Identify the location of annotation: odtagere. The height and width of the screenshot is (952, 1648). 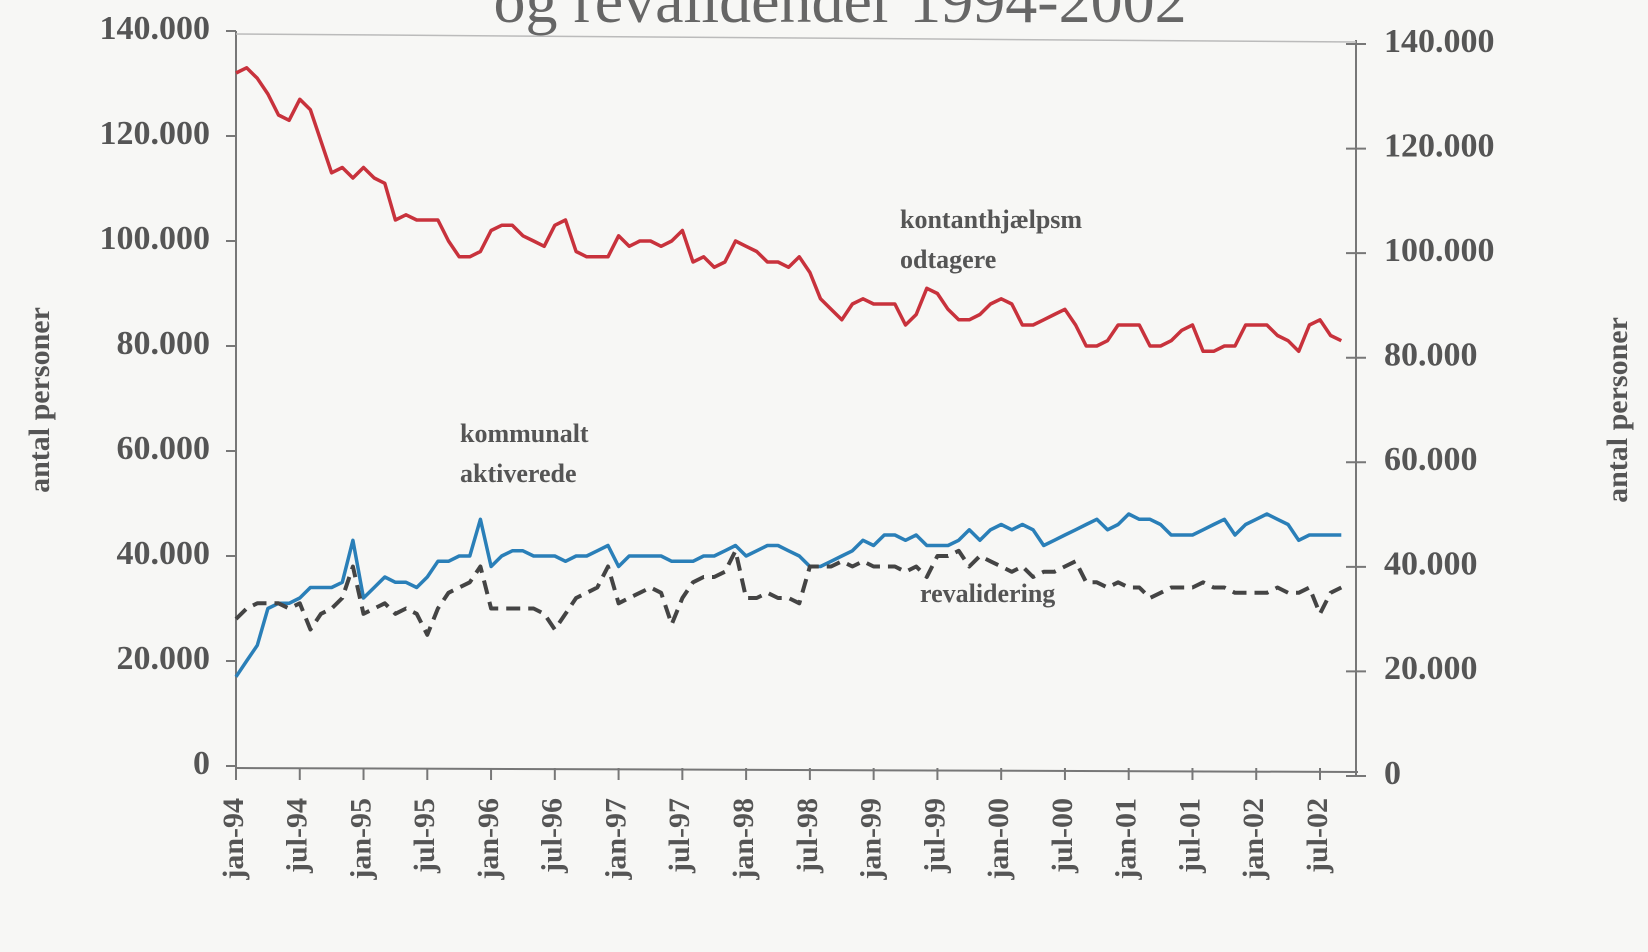
(948, 259).